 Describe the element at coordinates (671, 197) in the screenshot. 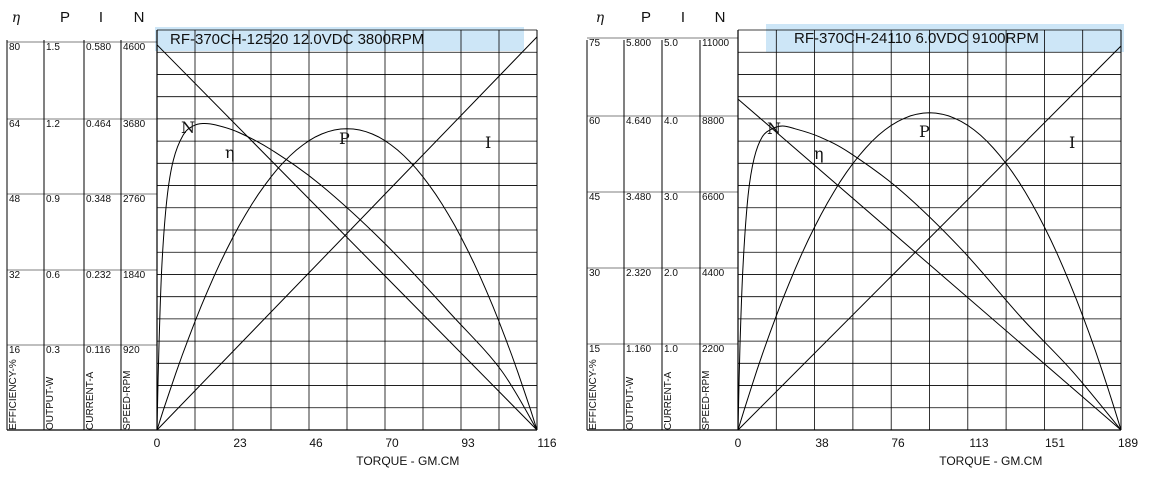

I see `scale-tick-label: 3.0` at that location.